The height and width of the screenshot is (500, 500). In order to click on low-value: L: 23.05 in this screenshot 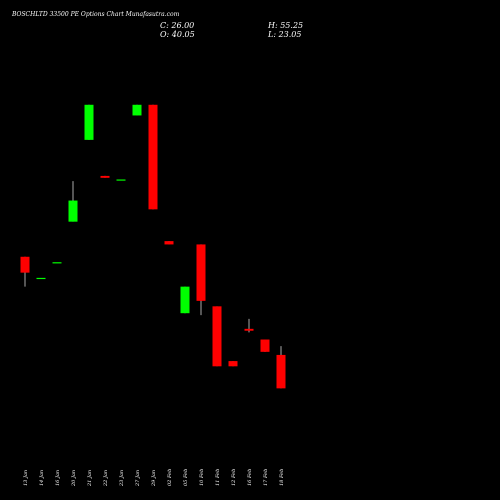, I will do `click(285, 34)`.